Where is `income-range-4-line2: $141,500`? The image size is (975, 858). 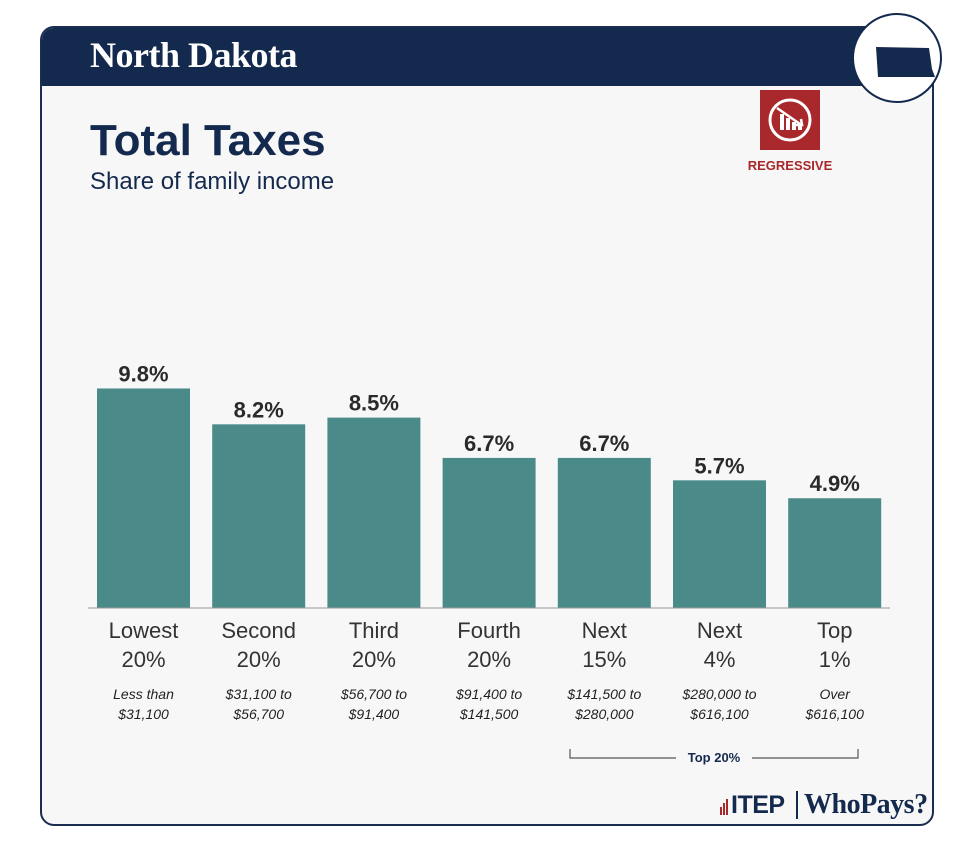 income-range-4-line2: $141,500 is located at coordinates (489, 714).